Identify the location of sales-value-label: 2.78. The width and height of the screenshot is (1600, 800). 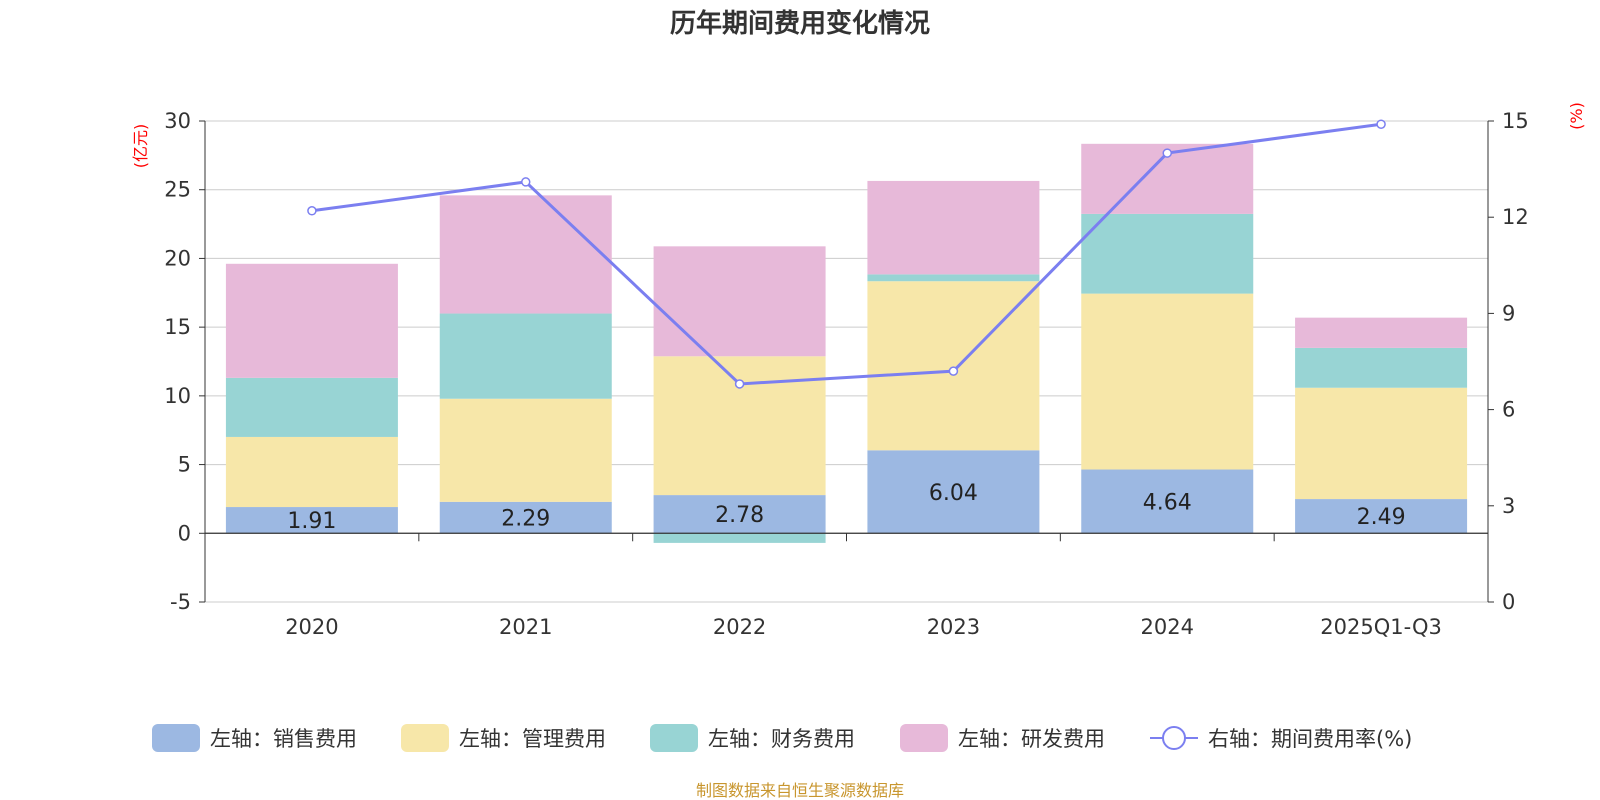
(739, 515).